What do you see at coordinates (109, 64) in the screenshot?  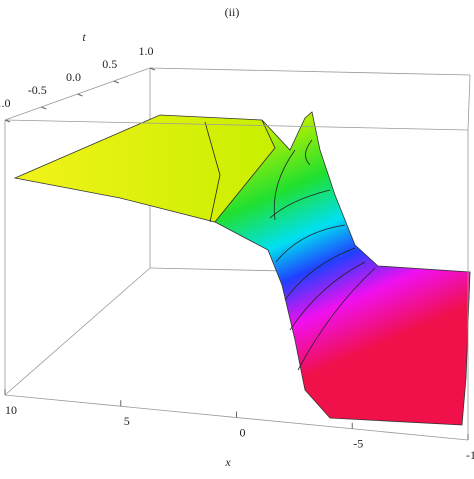 I see `y-tick-label: 0.5` at bounding box center [109, 64].